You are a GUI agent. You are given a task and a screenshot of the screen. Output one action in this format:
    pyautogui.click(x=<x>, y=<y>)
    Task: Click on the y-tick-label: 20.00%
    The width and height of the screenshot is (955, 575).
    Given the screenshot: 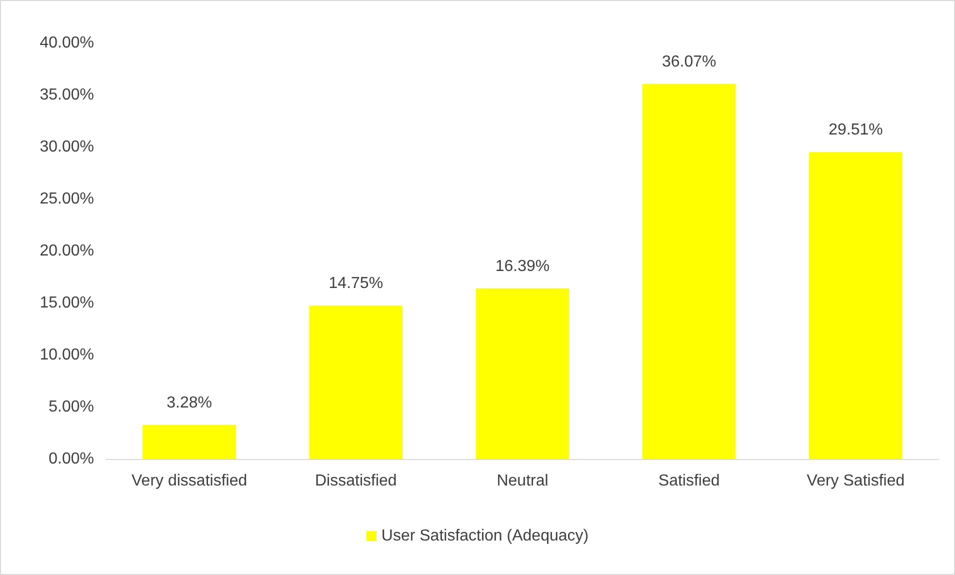 What is the action you would take?
    pyautogui.click(x=67, y=251)
    